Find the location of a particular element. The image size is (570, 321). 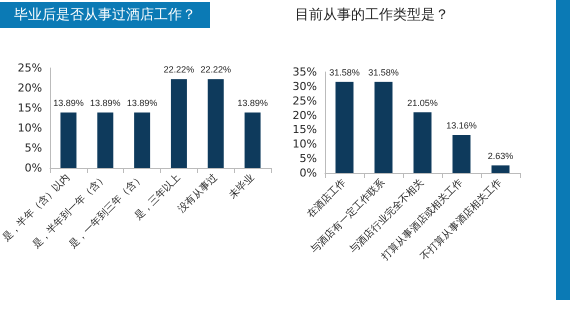

data-label: 13.16% is located at coordinates (461, 125).